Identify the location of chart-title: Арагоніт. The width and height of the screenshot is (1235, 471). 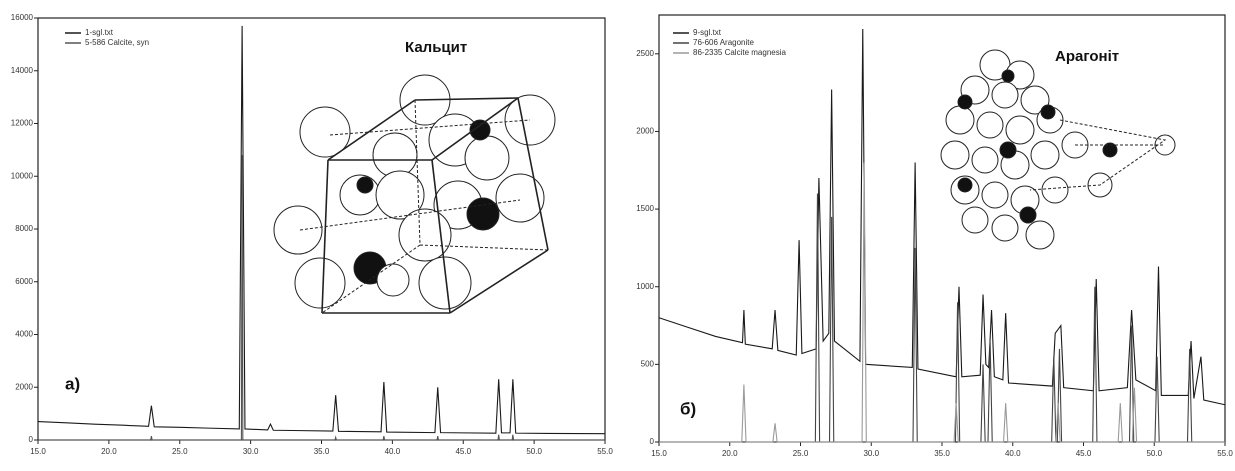
(1087, 56).